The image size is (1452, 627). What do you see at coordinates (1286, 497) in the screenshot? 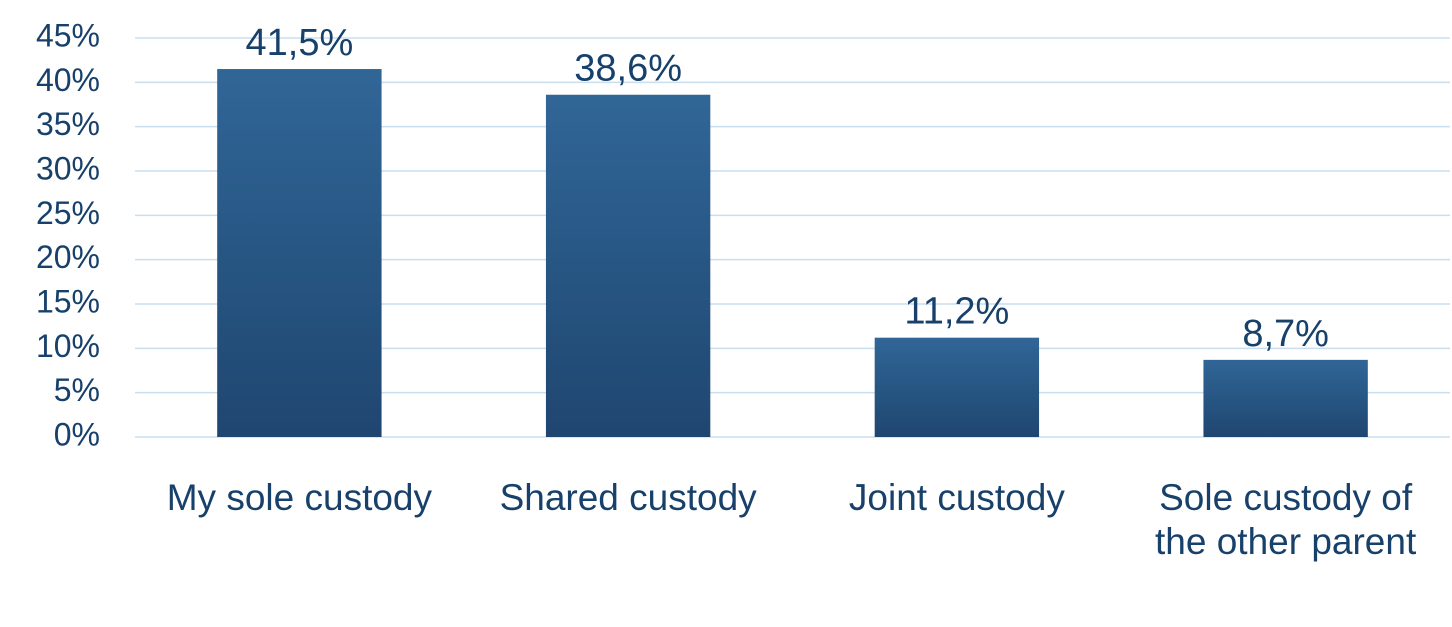
I see `category-line: Sole custody of` at bounding box center [1286, 497].